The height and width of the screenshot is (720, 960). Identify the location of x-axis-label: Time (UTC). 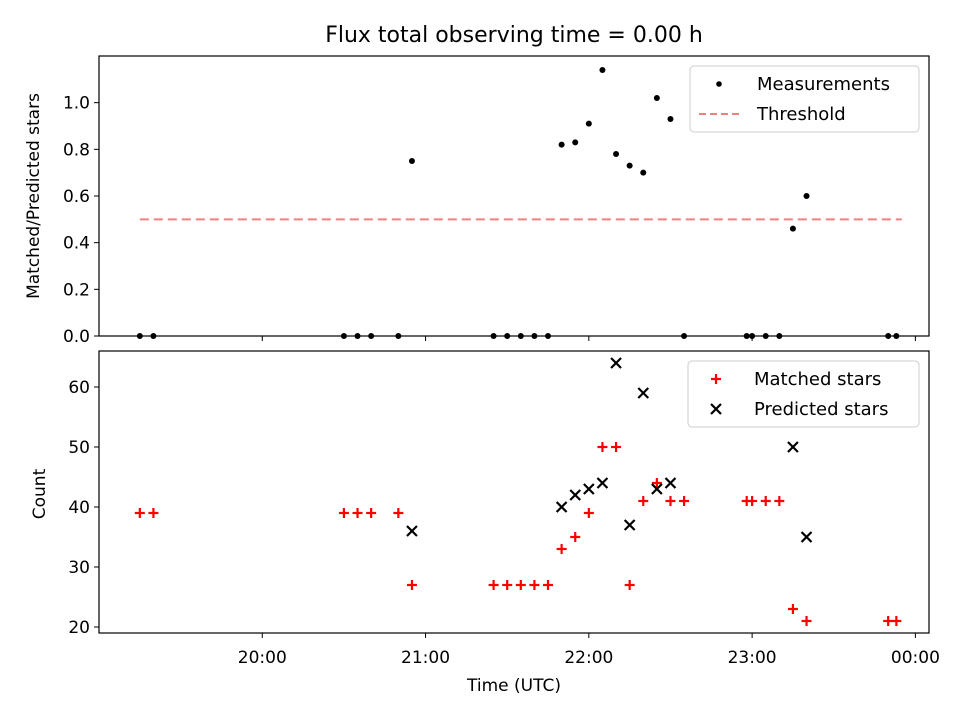
(513, 686).